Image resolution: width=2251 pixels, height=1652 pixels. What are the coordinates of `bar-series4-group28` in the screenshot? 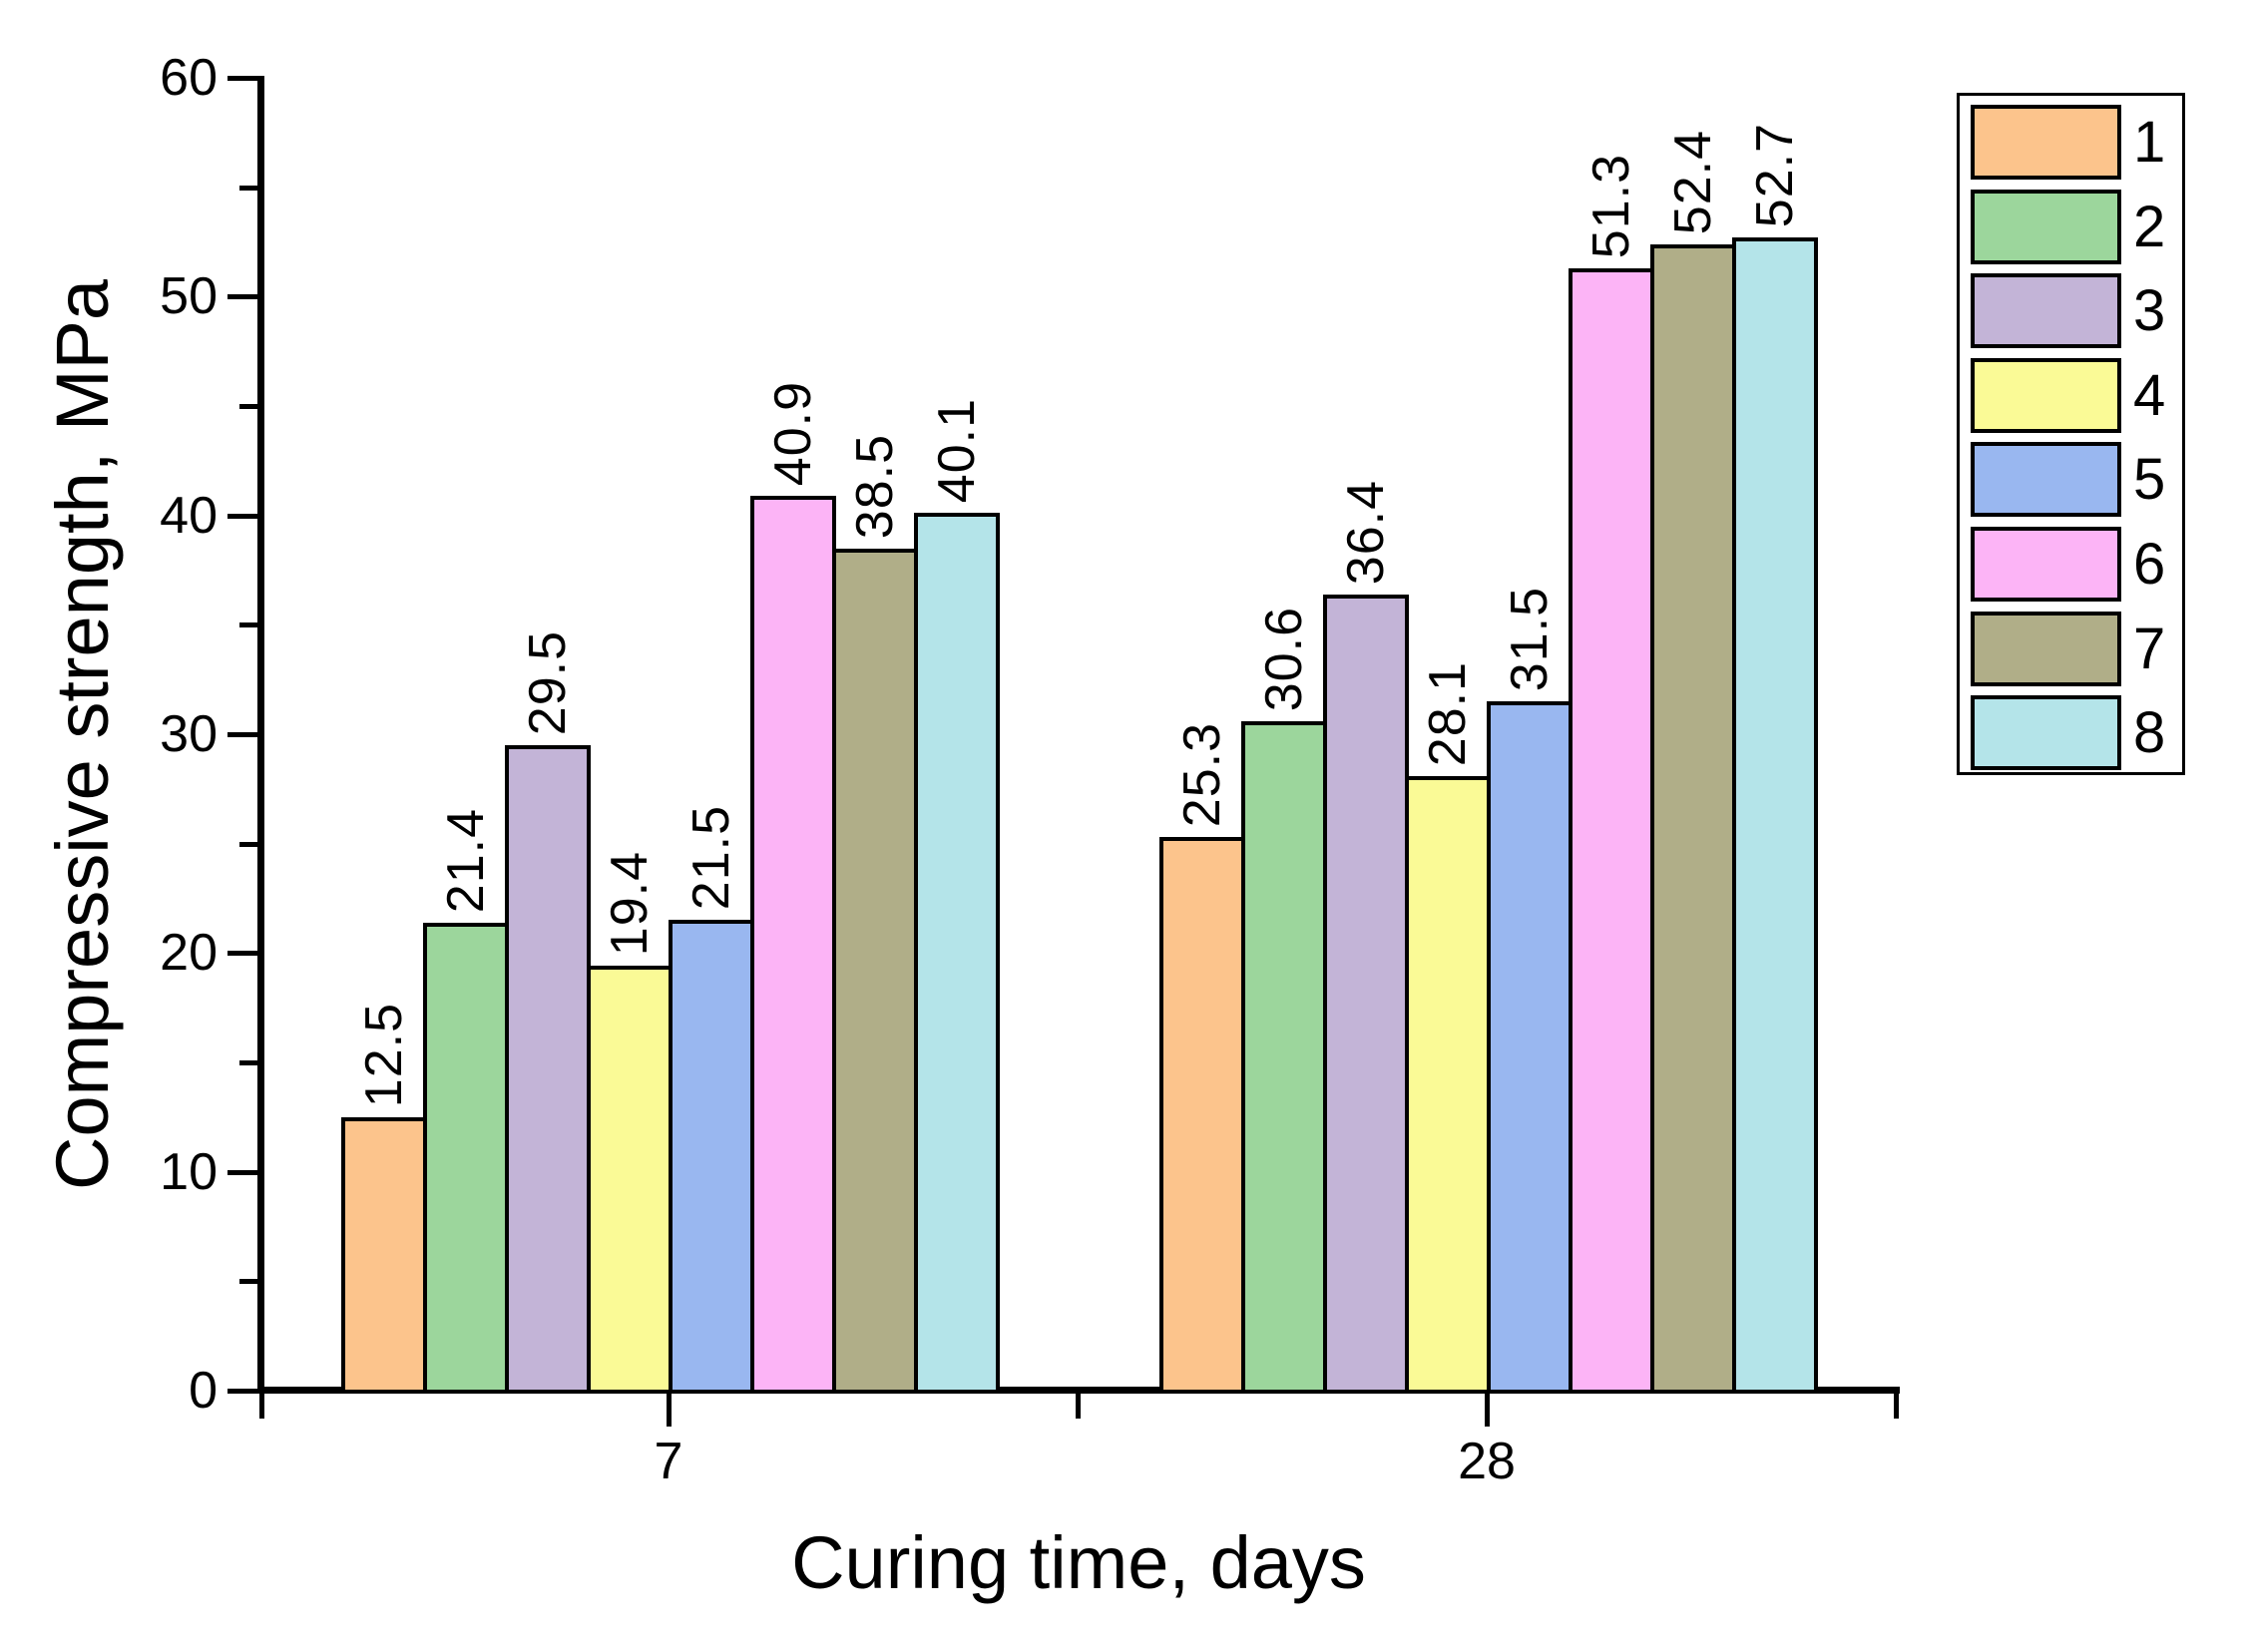 It's located at (1448, 1085).